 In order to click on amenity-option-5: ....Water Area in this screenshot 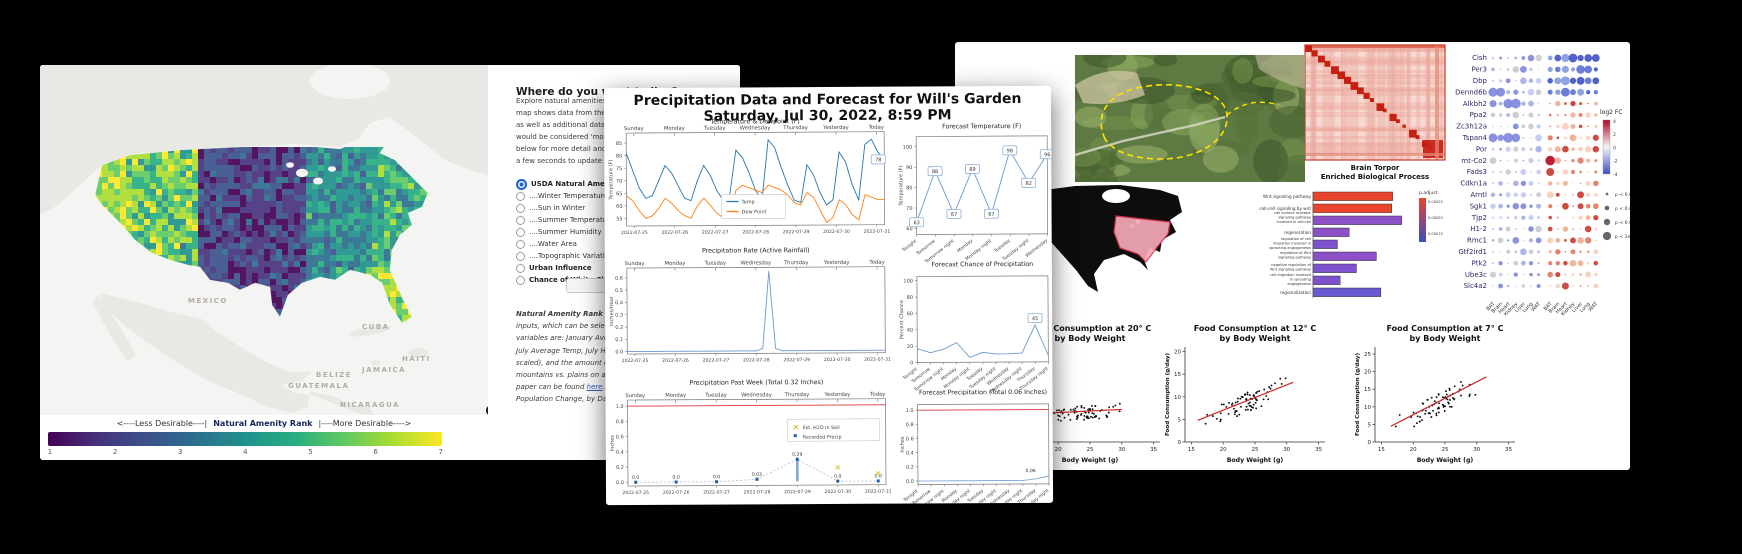, I will do `click(626, 244)`.